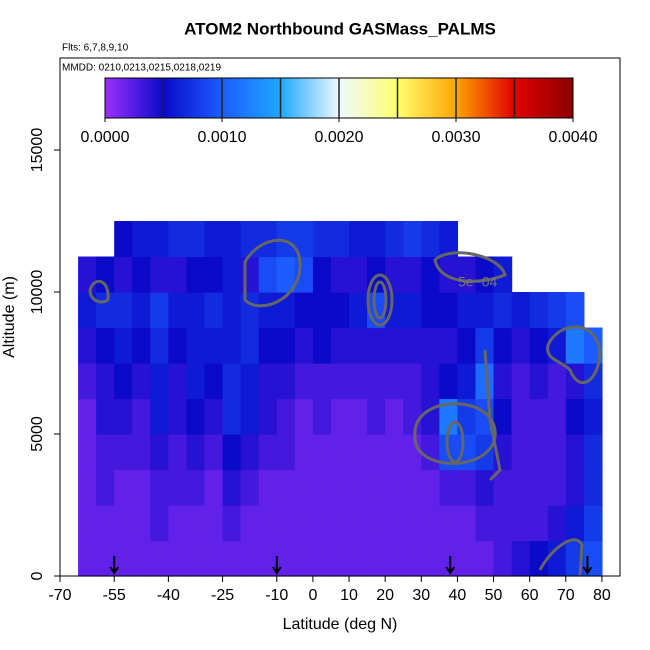 This screenshot has width=650, height=650. What do you see at coordinates (168, 595) in the screenshot?
I see `x-tick-label: -40` at bounding box center [168, 595].